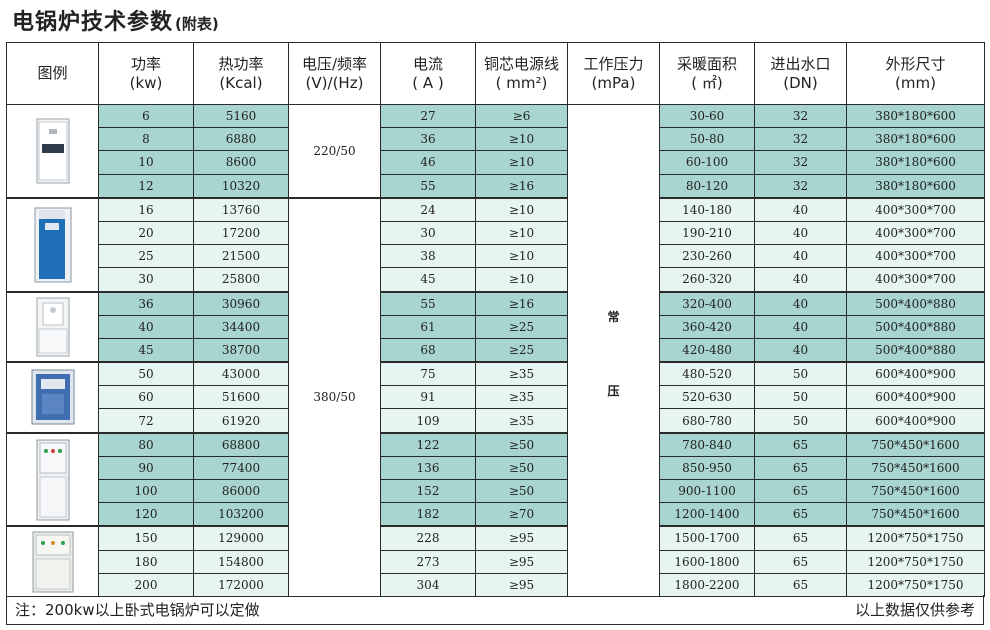 The image size is (990, 630). Describe the element at coordinates (496, 561) in the screenshot. I see `table-row: 180 154800 273 ≥95 1600-1800 65 1200*750*1750` at that location.